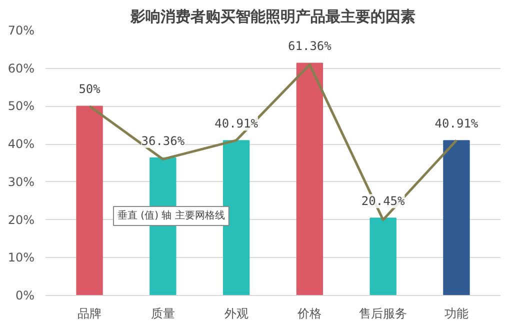 This screenshot has height=323, width=520. I want to click on data-label: 50%, so click(90, 89).